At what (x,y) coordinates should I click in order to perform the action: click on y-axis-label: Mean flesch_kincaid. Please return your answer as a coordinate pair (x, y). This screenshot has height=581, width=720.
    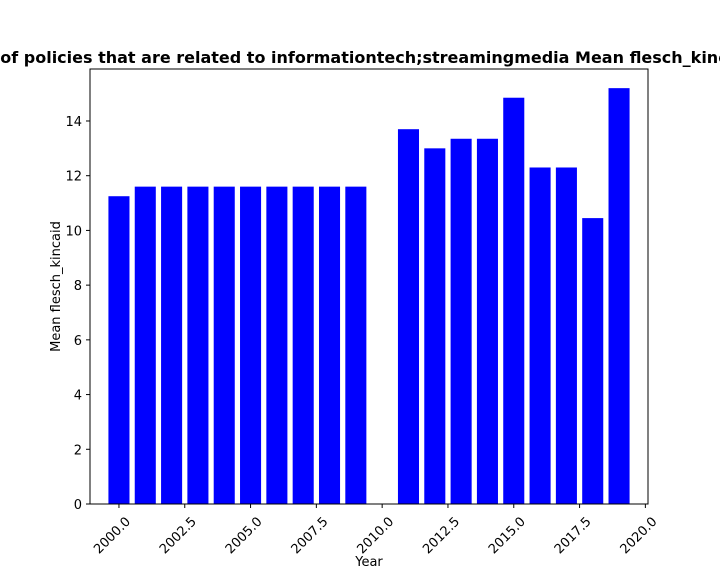
    Looking at the image, I should click on (56, 286).